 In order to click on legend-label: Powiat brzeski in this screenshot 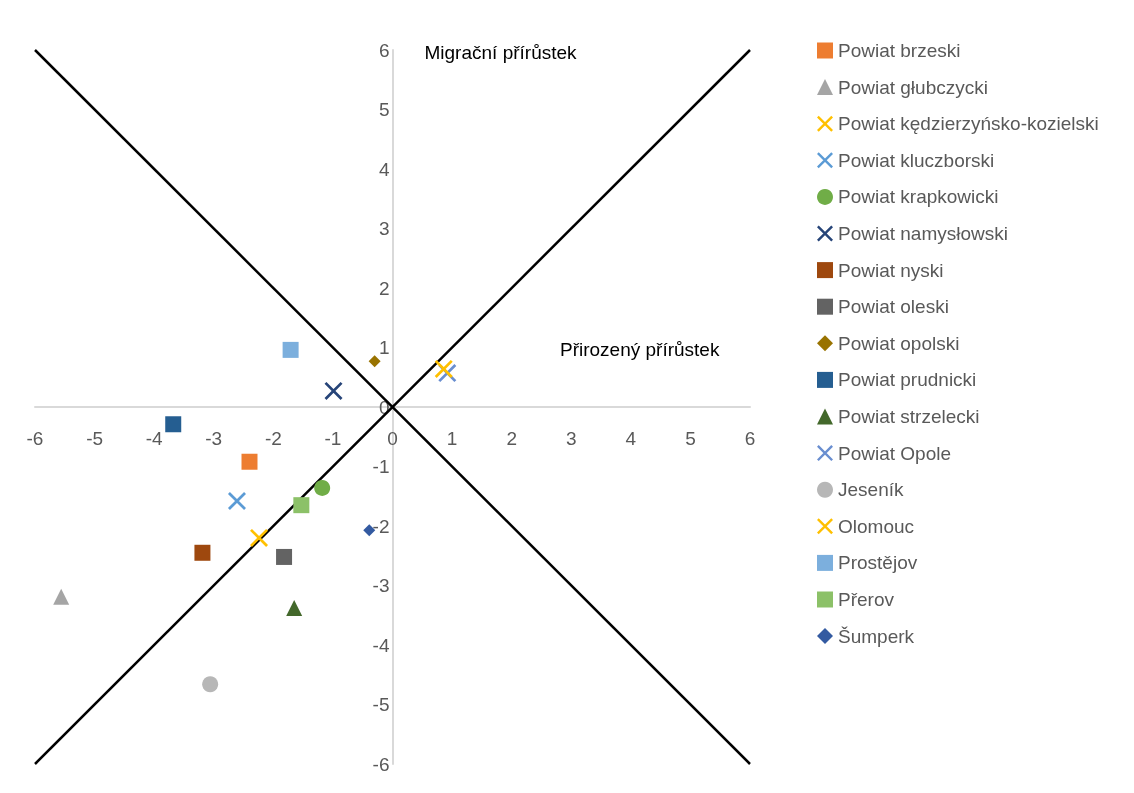, I will do `click(899, 50)`.